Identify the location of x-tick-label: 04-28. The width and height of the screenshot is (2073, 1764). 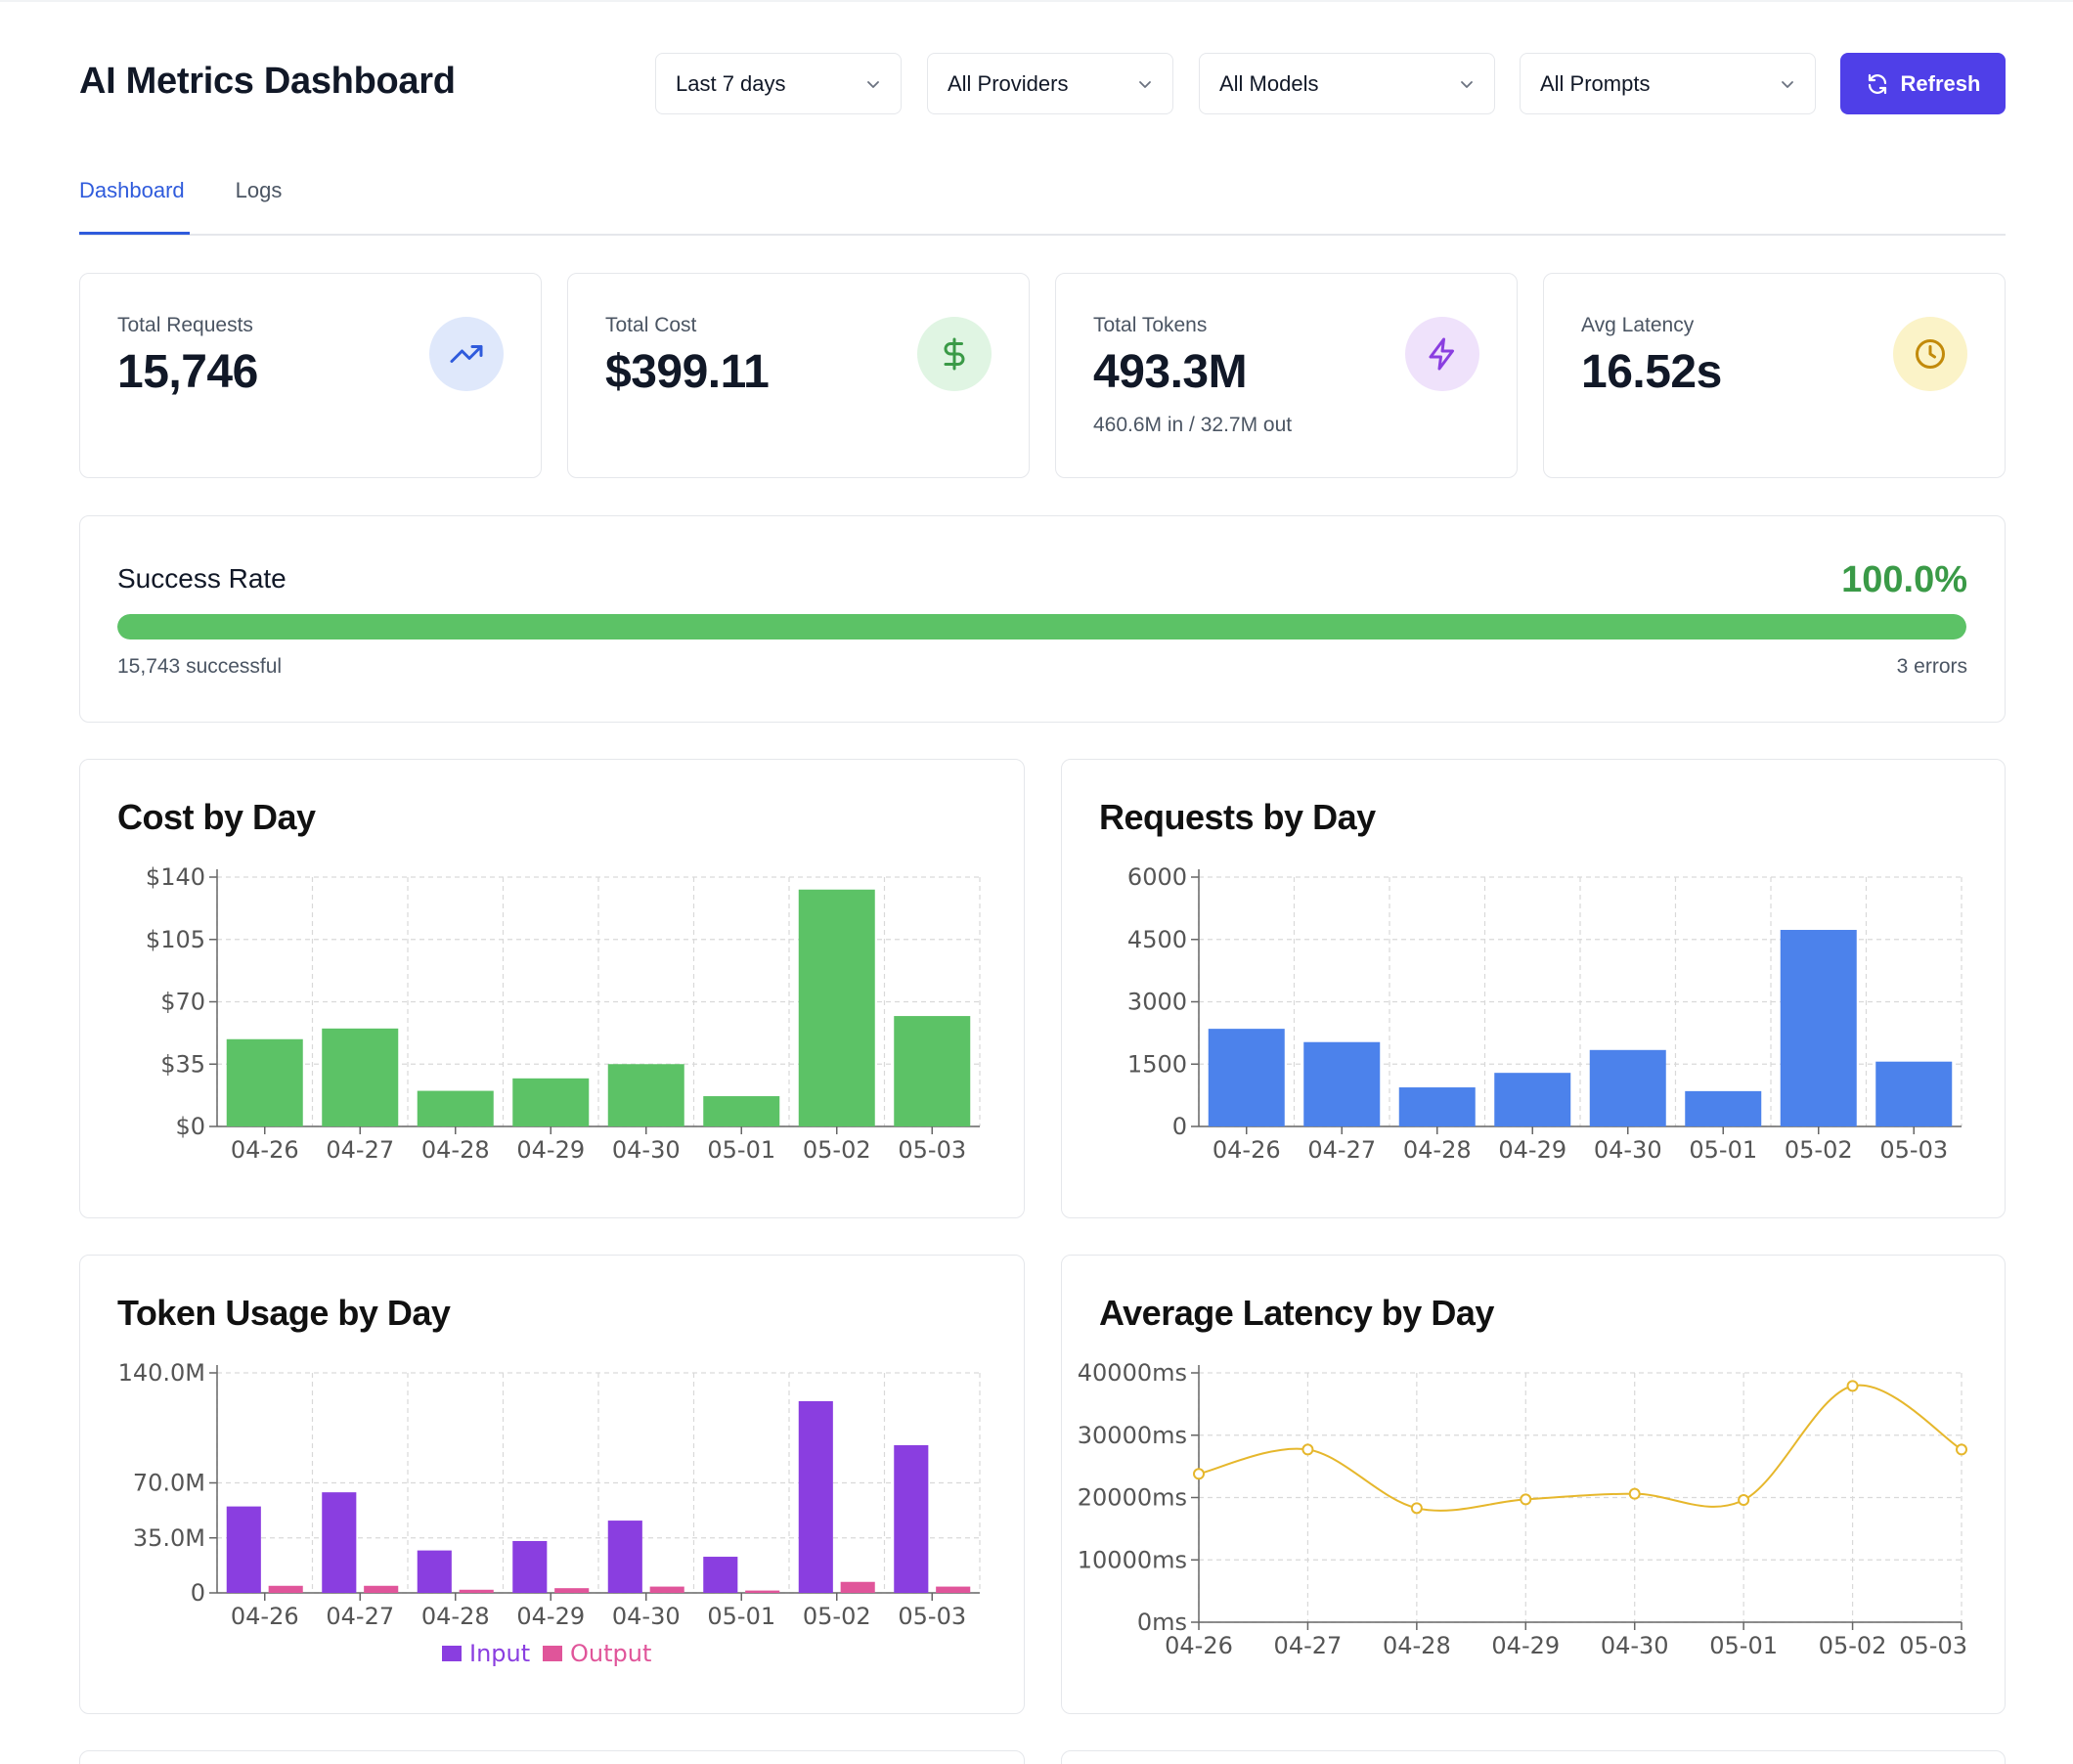
(1438, 1150).